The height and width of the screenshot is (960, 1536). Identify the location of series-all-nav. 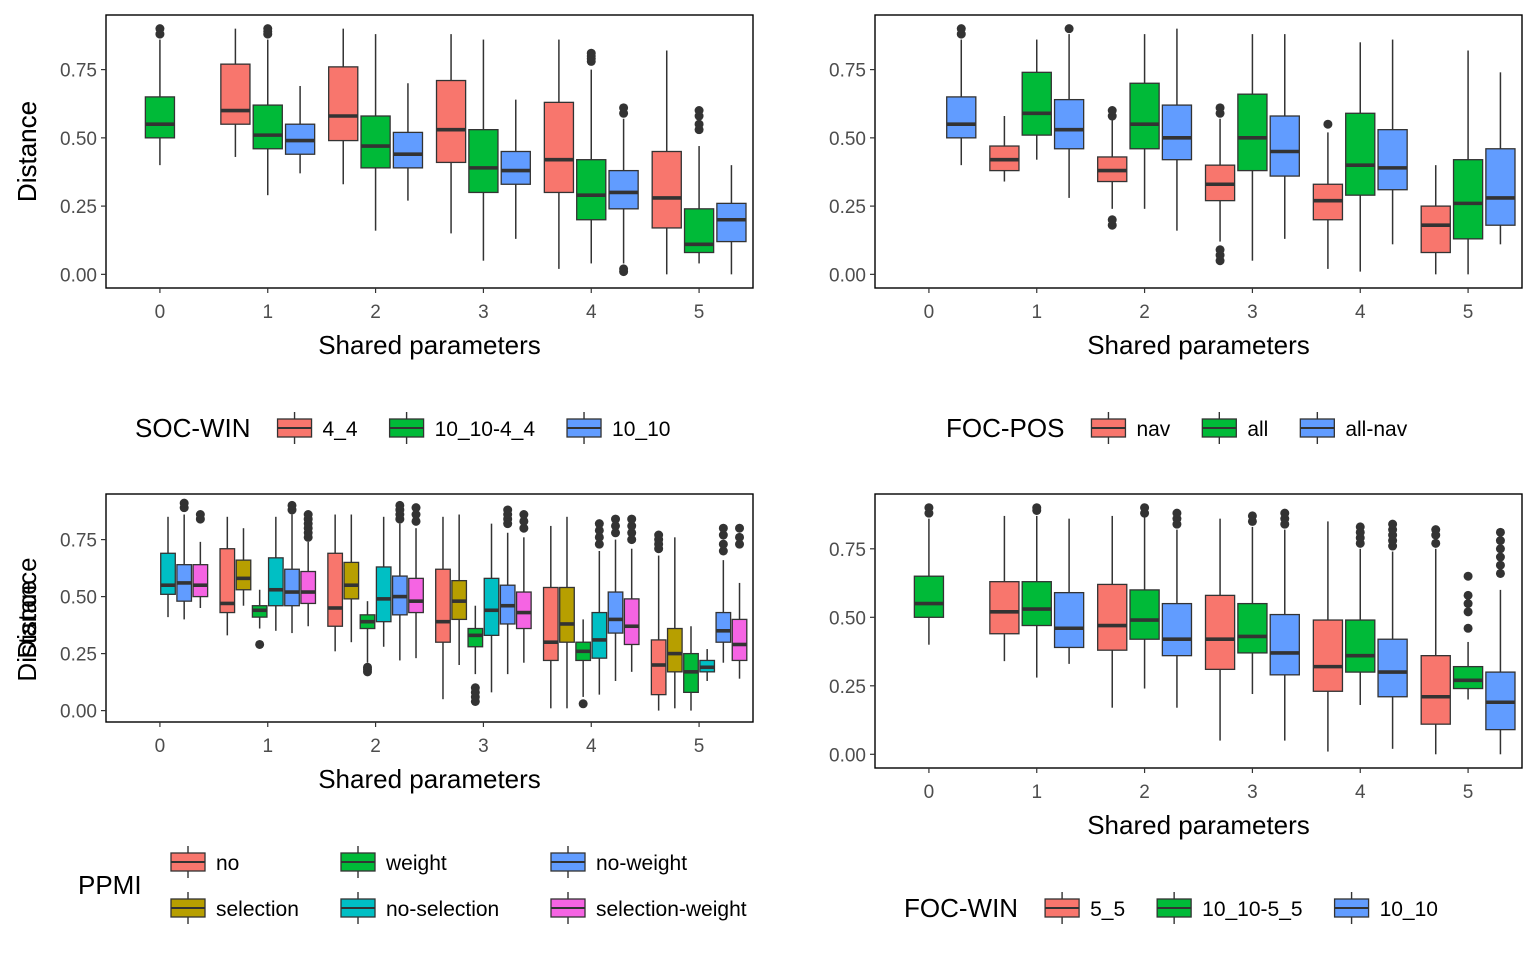
(1231, 134).